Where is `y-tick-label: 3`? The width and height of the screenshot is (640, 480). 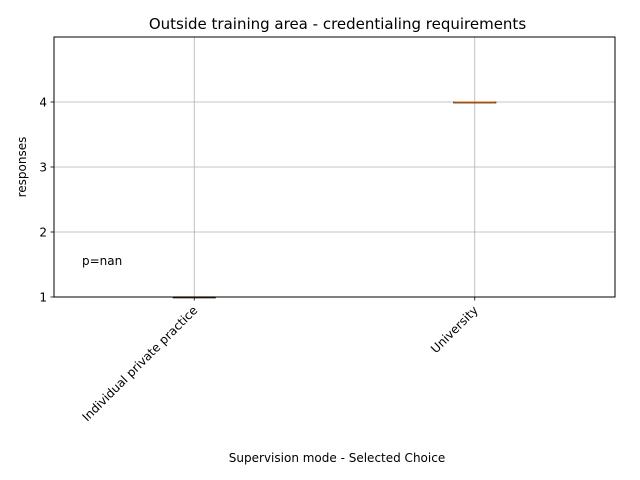
y-tick-label: 3 is located at coordinates (43, 168).